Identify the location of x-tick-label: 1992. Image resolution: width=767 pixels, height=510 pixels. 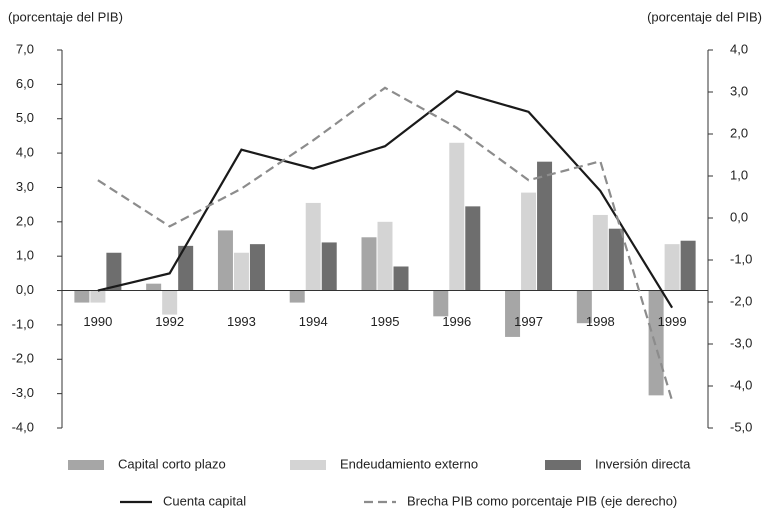
(169, 321).